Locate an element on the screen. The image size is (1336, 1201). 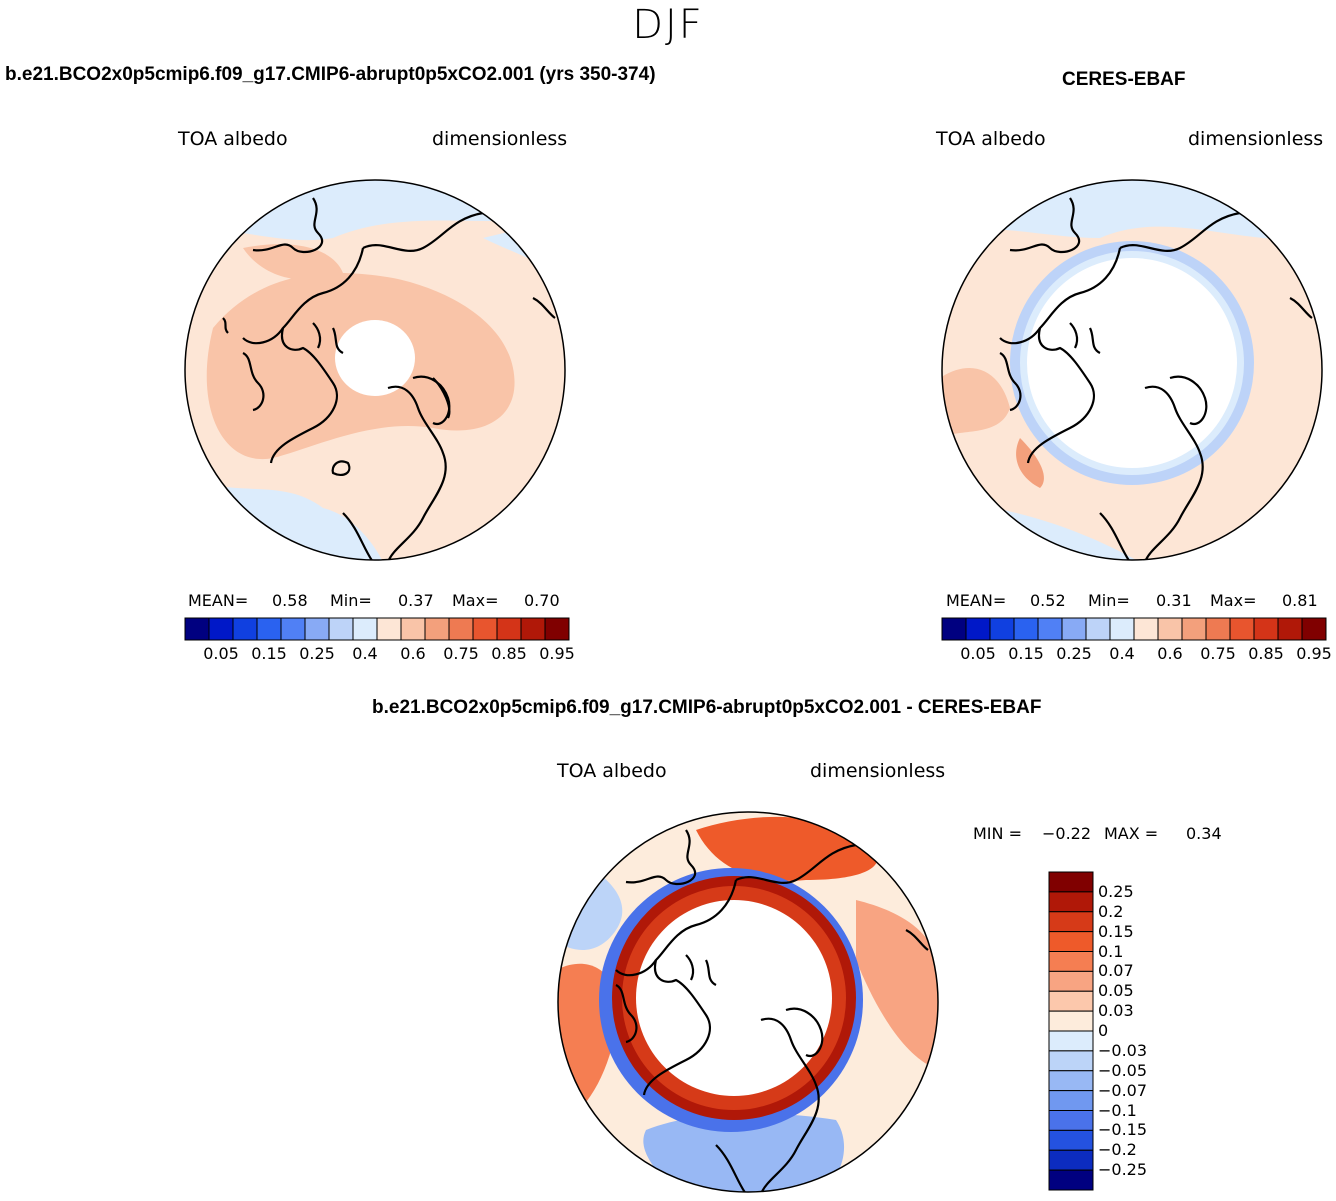
diff-min-value: −0.22 is located at coordinates (1067, 833).